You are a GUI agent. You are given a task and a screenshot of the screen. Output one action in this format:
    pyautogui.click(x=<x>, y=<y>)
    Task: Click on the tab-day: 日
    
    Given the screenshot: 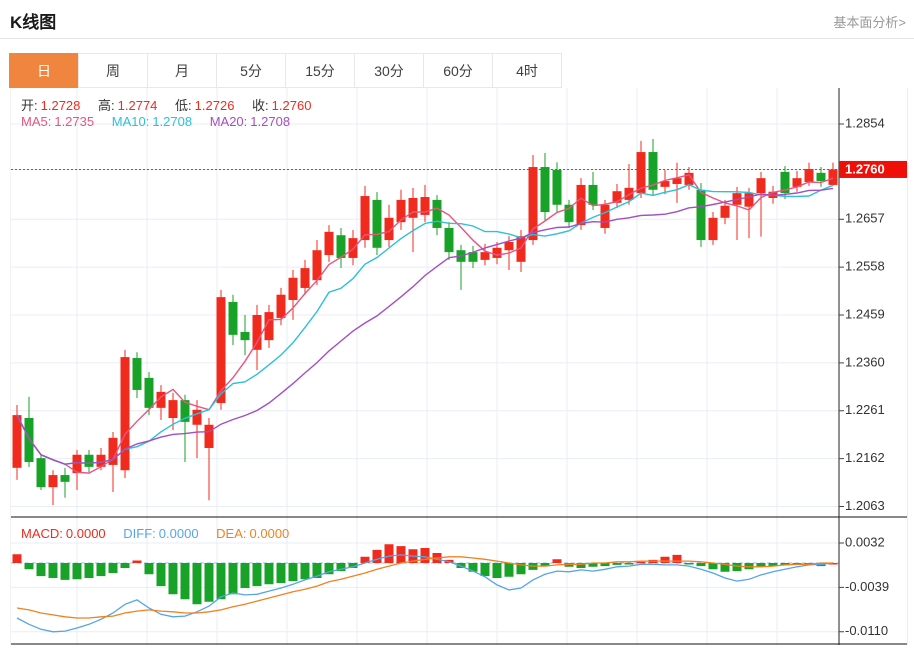 What is the action you would take?
    pyautogui.click(x=44, y=70)
    